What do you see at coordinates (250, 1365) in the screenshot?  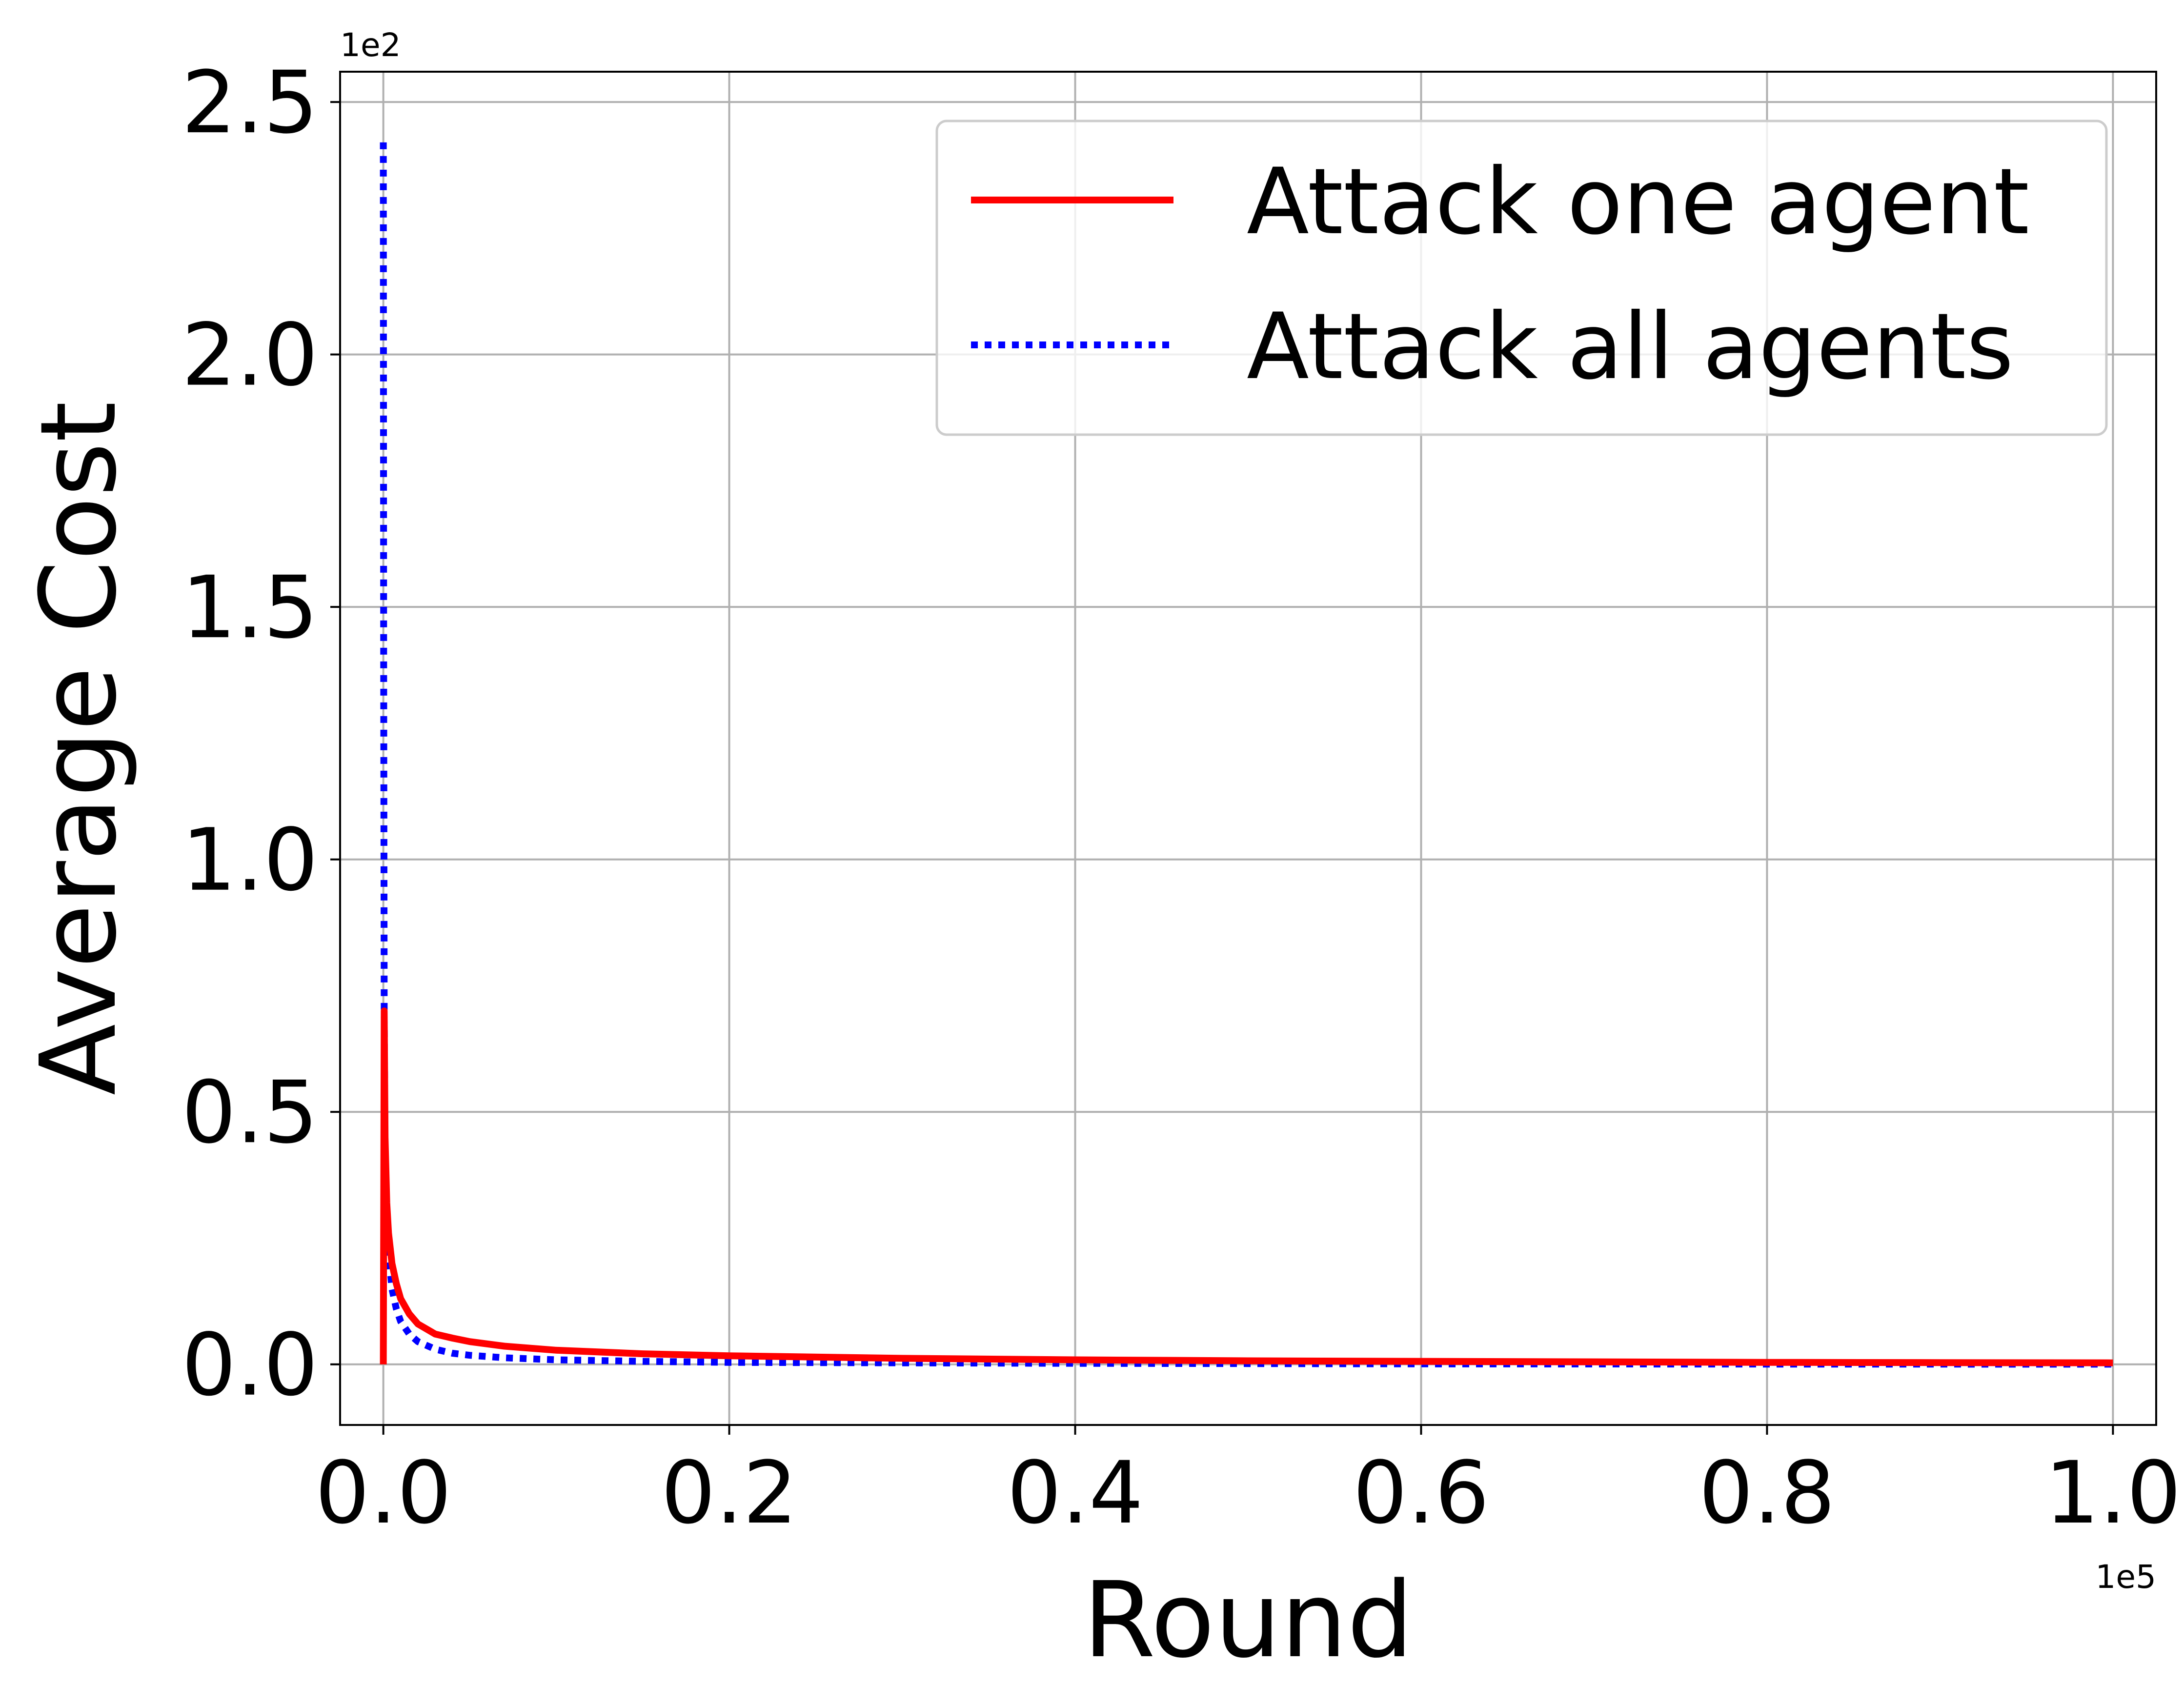 I see `y-tick-label: 0.0` at bounding box center [250, 1365].